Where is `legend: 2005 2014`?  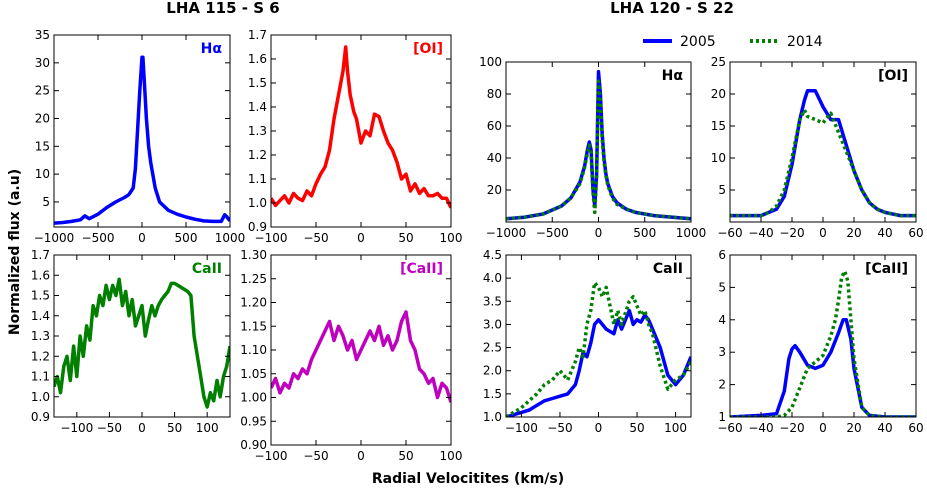 legend: 2005 2014 is located at coordinates (733, 42).